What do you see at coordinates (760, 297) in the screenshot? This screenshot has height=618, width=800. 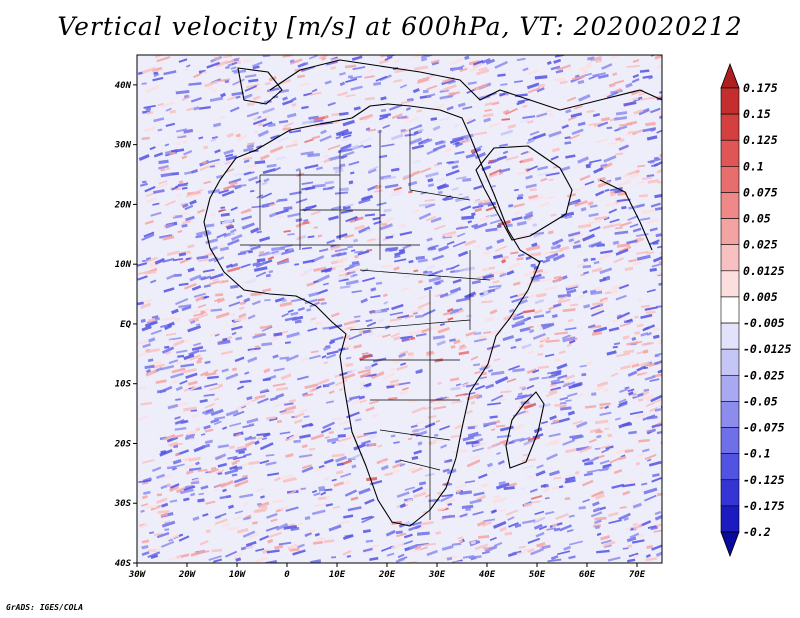 I see `colorbar-label: 0.005` at bounding box center [760, 297].